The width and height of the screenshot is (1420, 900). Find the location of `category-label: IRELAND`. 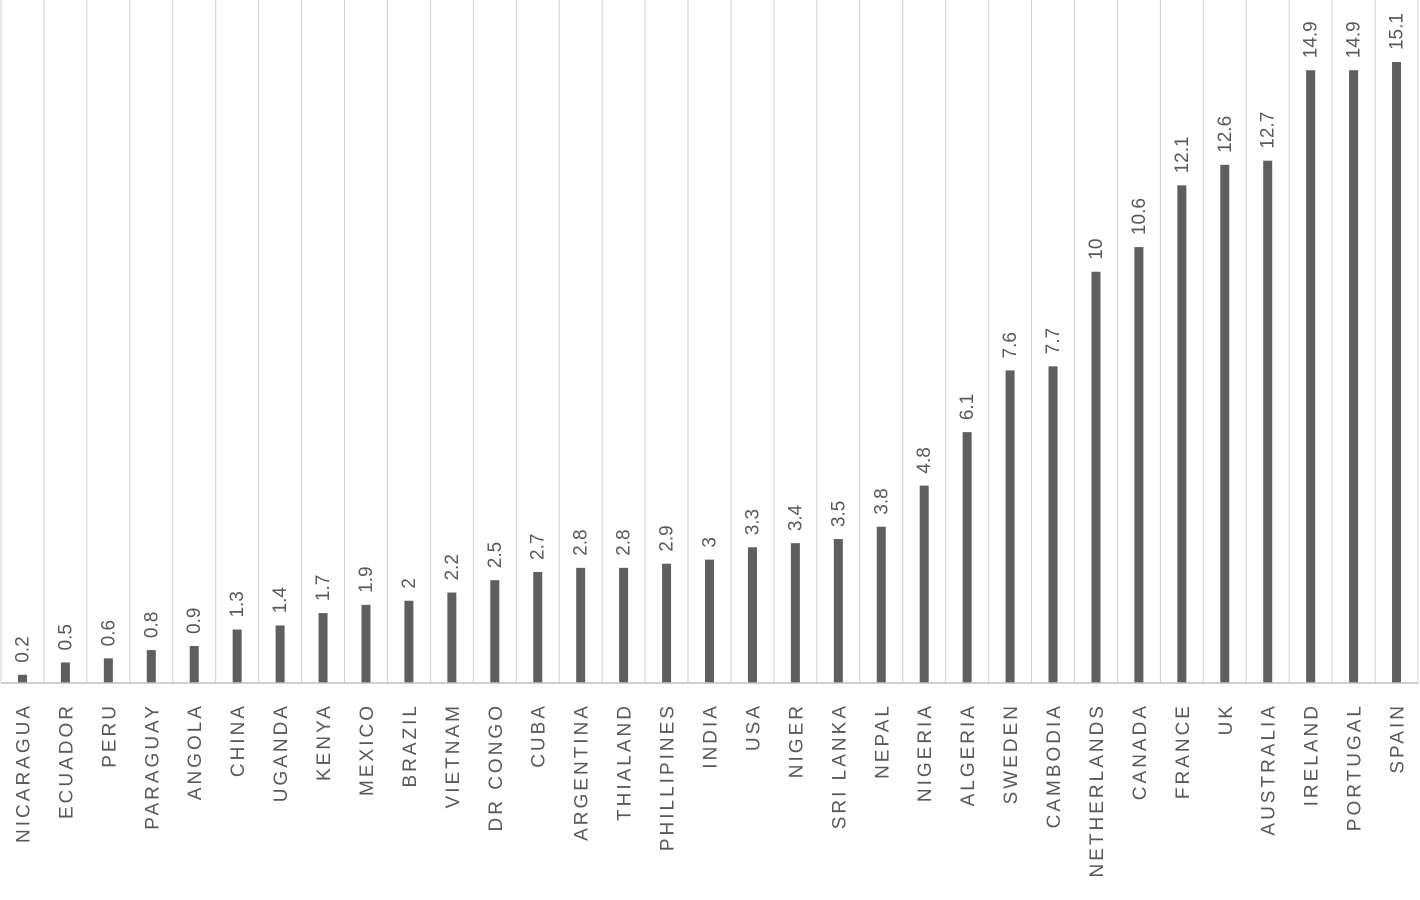

category-label: IRELAND is located at coordinates (1312, 754).